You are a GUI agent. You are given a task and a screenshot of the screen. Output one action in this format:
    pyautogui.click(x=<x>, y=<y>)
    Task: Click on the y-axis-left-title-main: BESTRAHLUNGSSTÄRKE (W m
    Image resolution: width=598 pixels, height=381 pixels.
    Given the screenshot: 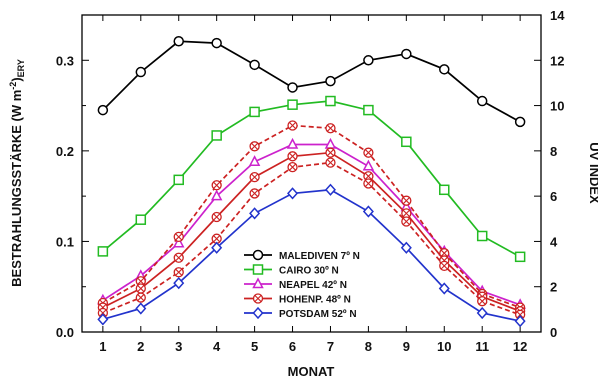 What is the action you would take?
    pyautogui.click(x=16, y=188)
    